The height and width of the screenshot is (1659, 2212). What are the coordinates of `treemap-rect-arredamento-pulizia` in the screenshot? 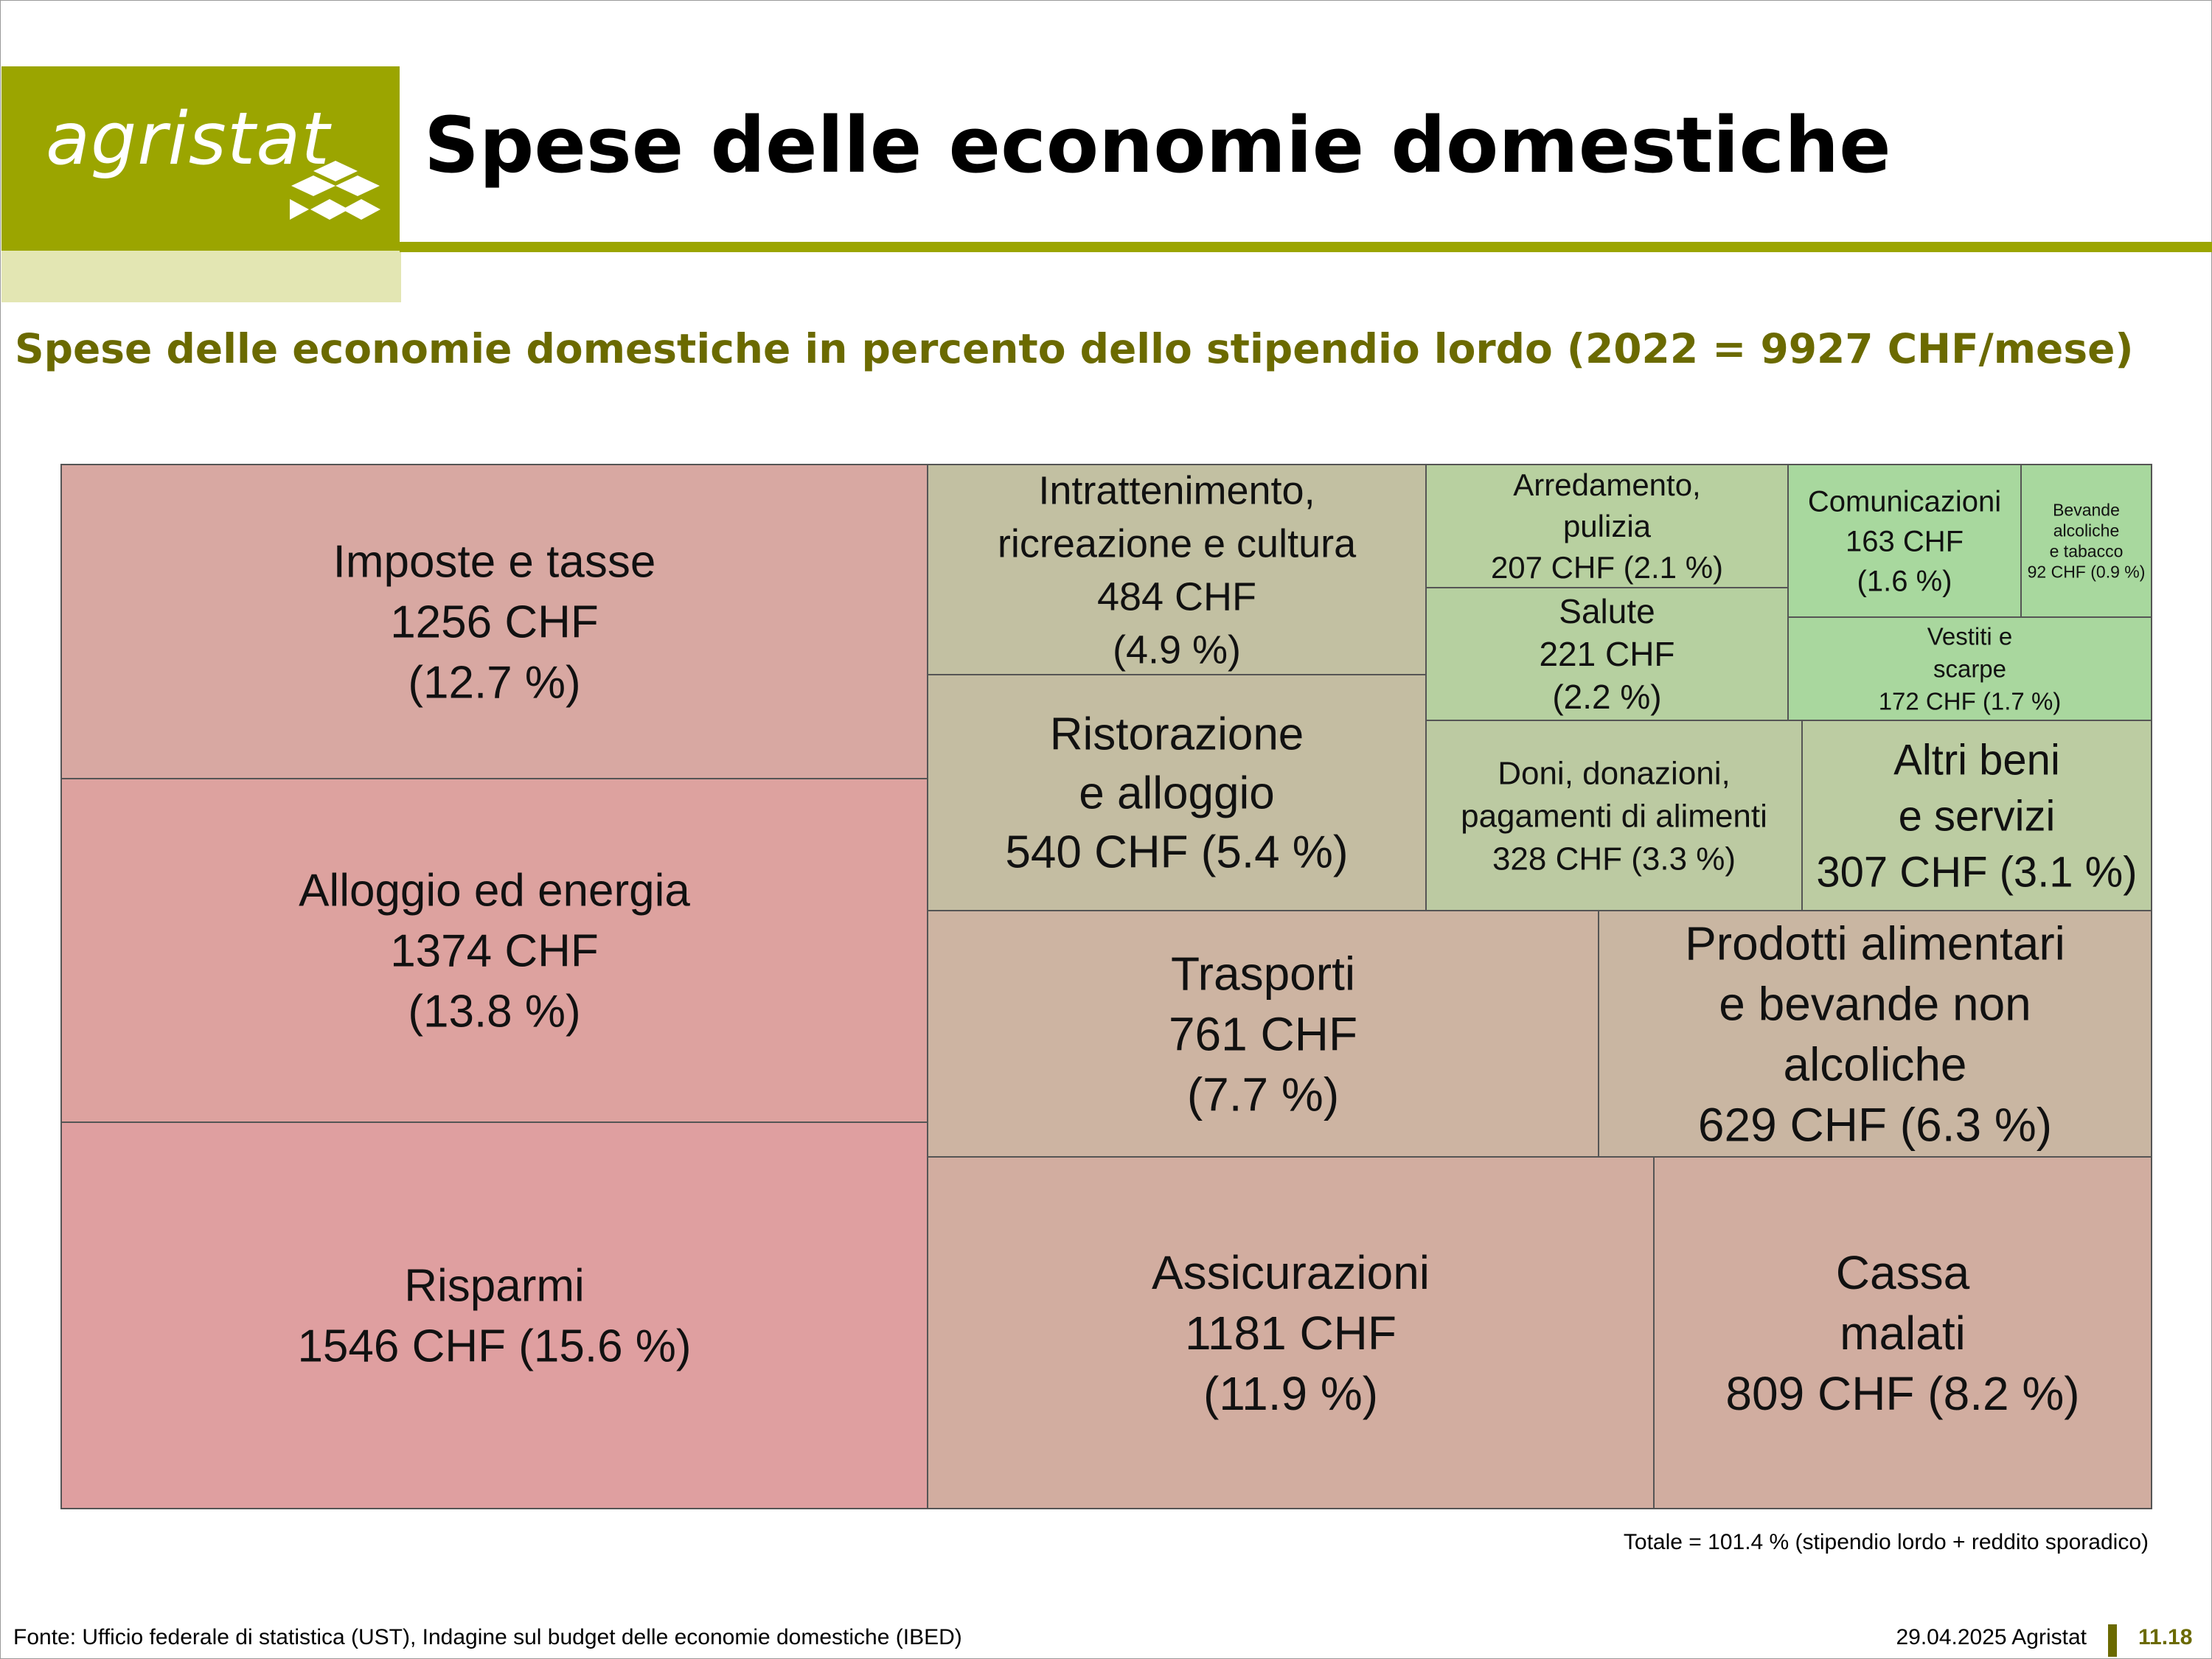 It's located at (1607, 526).